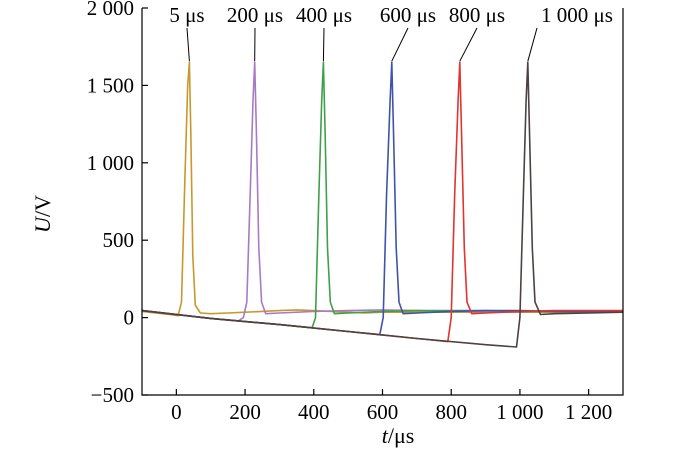  I want to click on x-tick-label: 800, so click(451, 412).